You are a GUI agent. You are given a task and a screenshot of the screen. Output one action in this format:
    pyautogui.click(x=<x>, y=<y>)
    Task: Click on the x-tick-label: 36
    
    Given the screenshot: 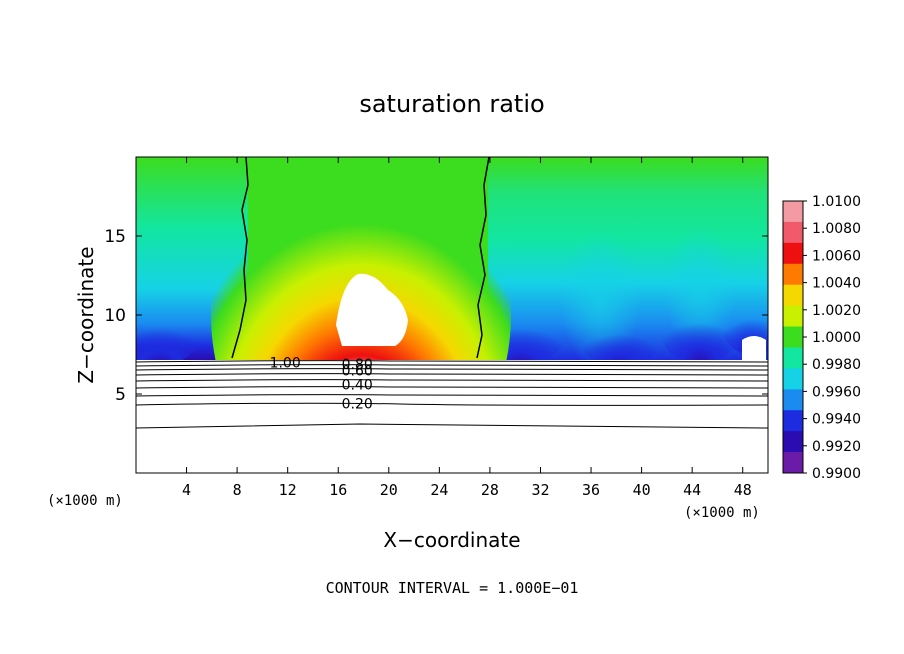 What is the action you would take?
    pyautogui.click(x=591, y=490)
    